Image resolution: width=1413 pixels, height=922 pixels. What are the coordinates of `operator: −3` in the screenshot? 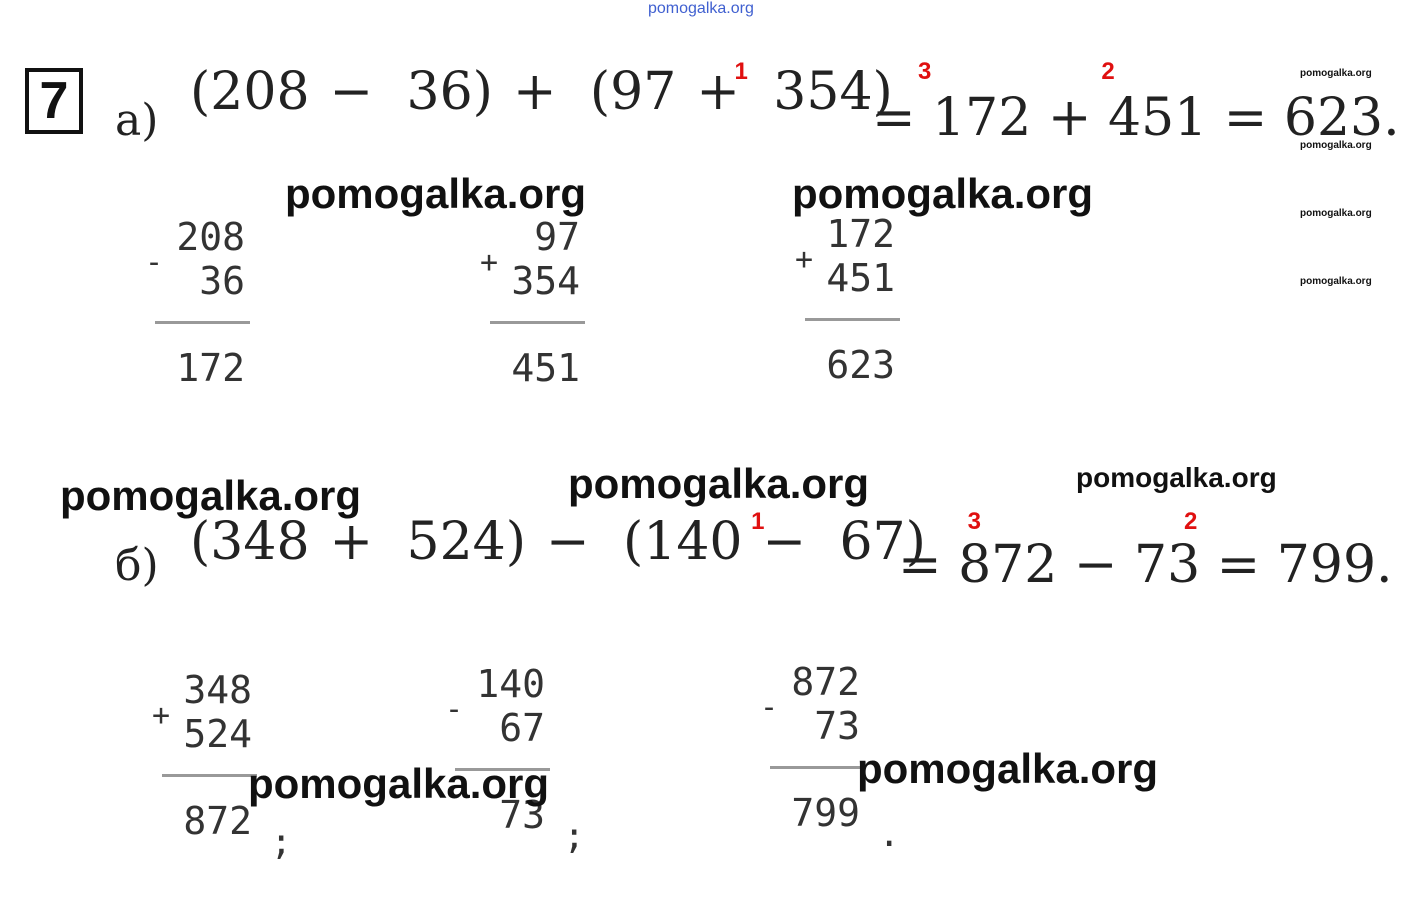 It's located at (763, 540).